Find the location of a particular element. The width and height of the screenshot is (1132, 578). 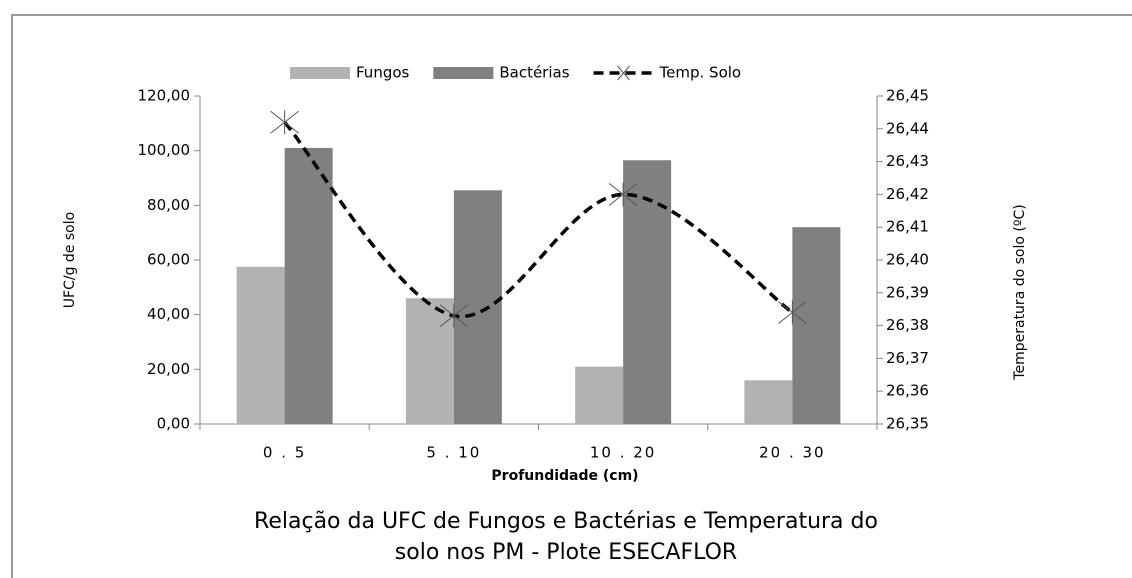

y2-tick-label: 26,42 is located at coordinates (907, 194).